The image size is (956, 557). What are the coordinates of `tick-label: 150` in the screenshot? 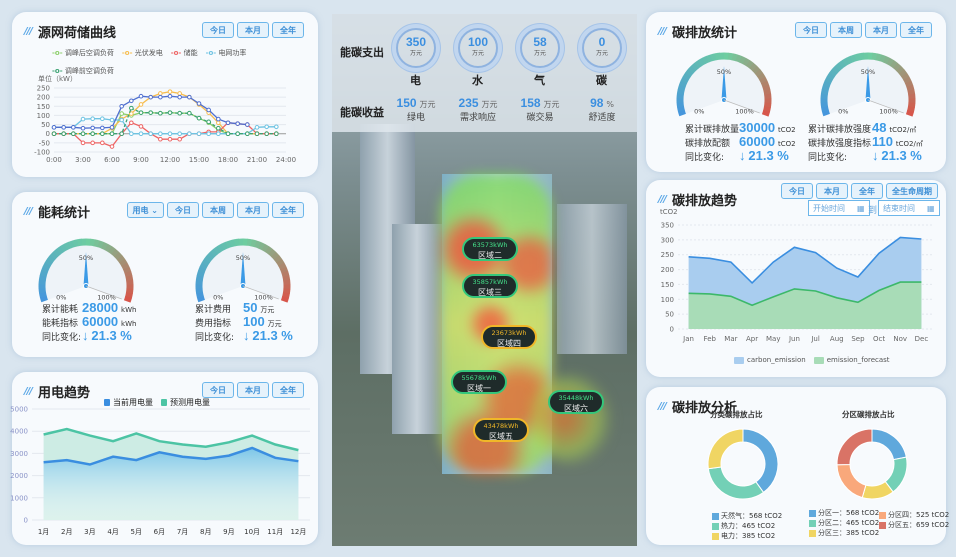 It's located at (43, 107).